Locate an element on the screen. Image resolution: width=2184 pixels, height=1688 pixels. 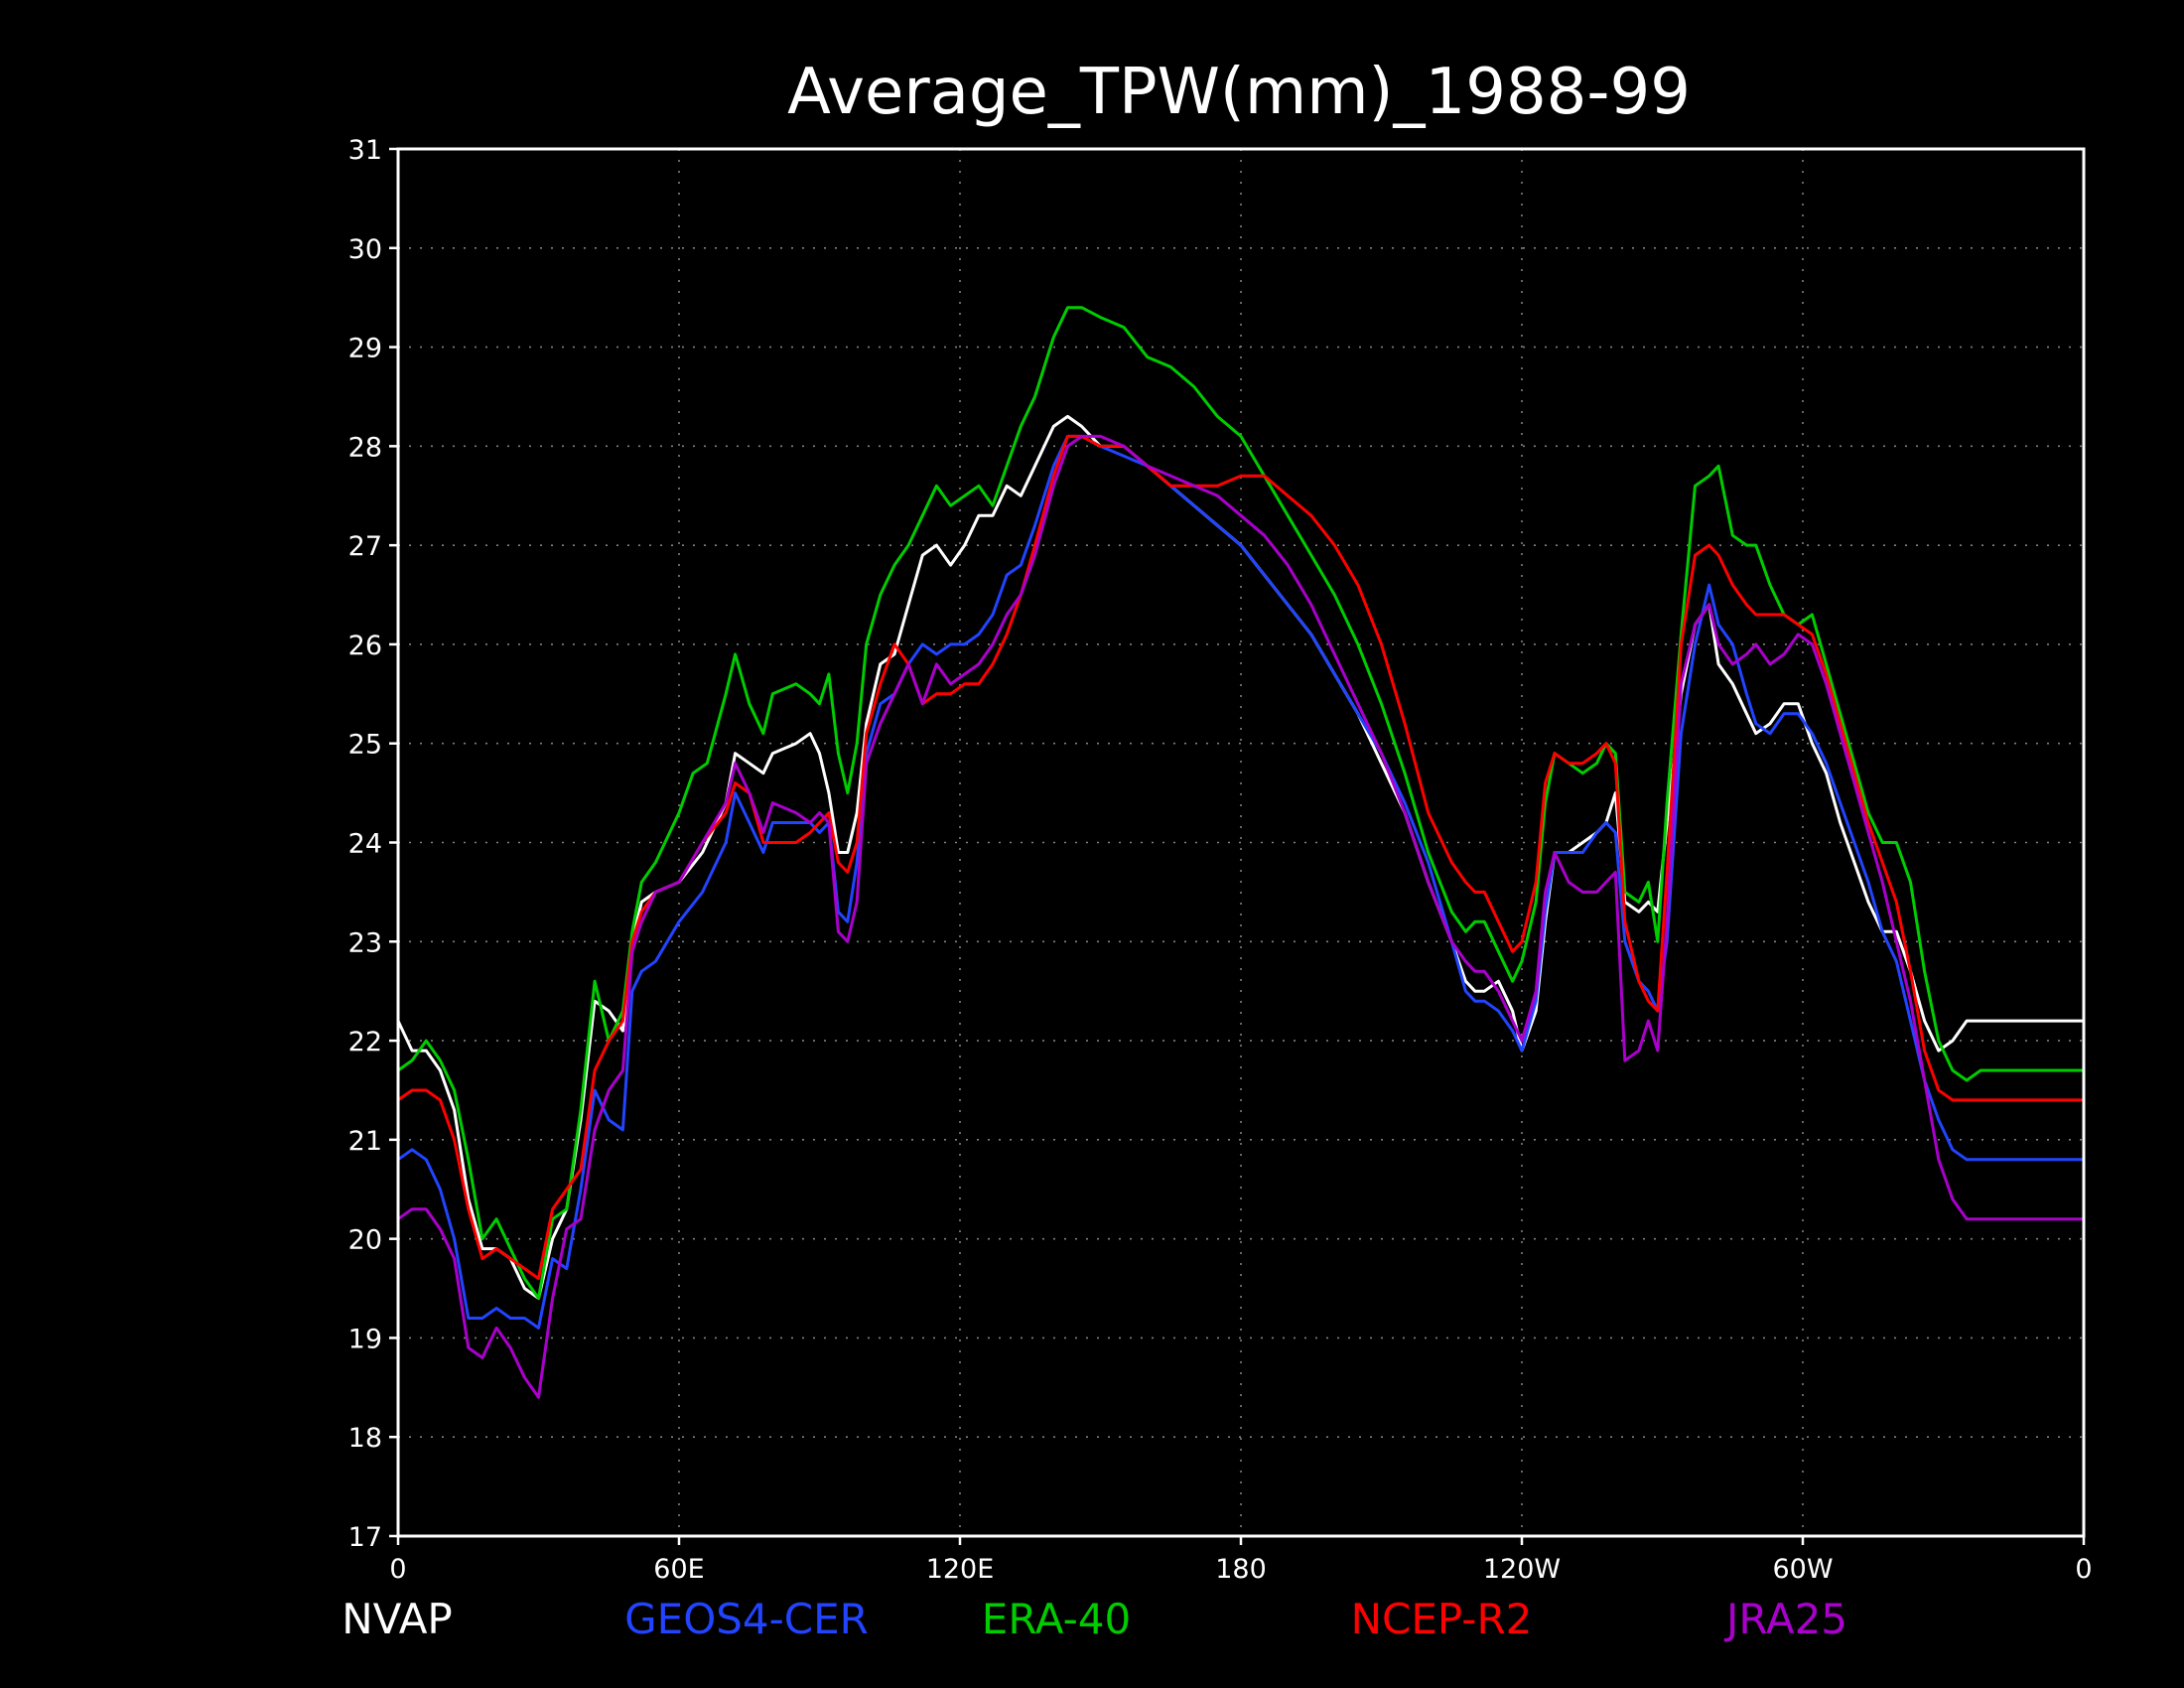
y-tick-label: 17 is located at coordinates (365, 1537).